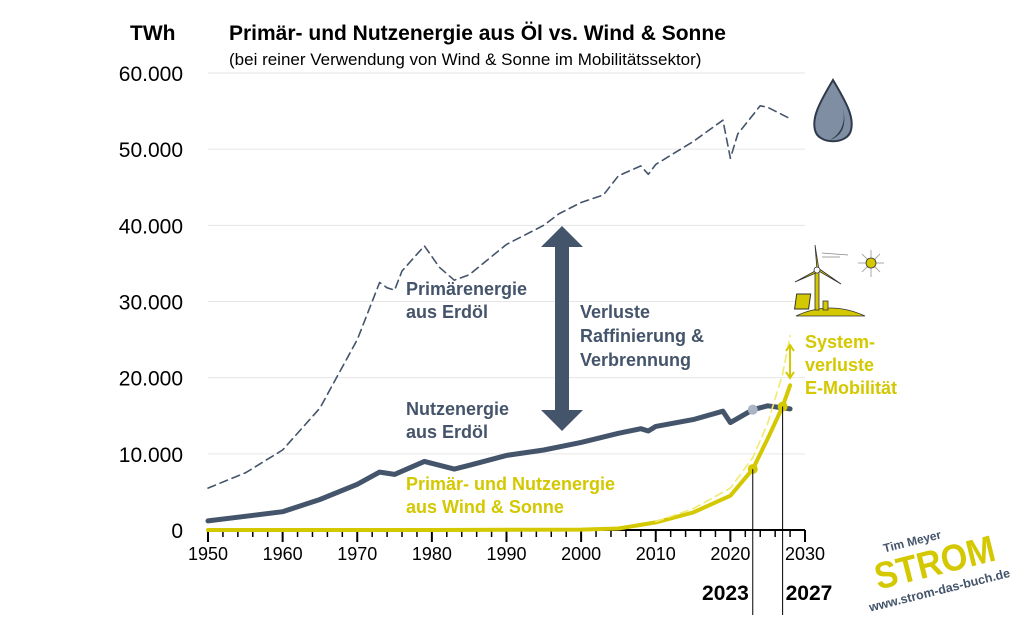 This screenshot has height=631, width=1015. I want to click on y-tick-label: 20.000, so click(151, 379).